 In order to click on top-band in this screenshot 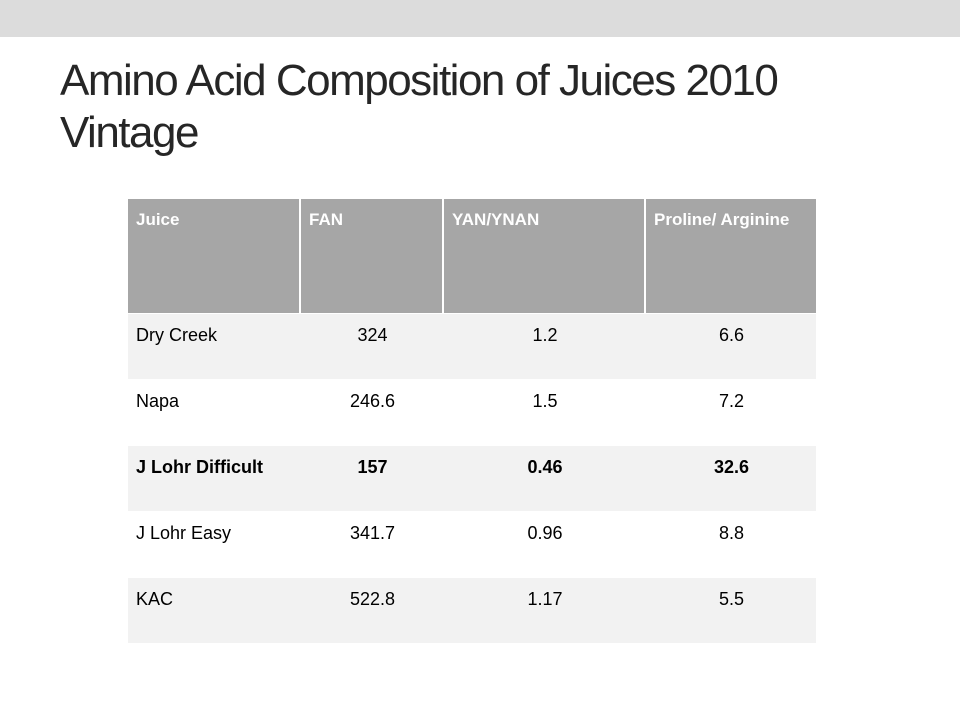, I will do `click(480, 18)`.